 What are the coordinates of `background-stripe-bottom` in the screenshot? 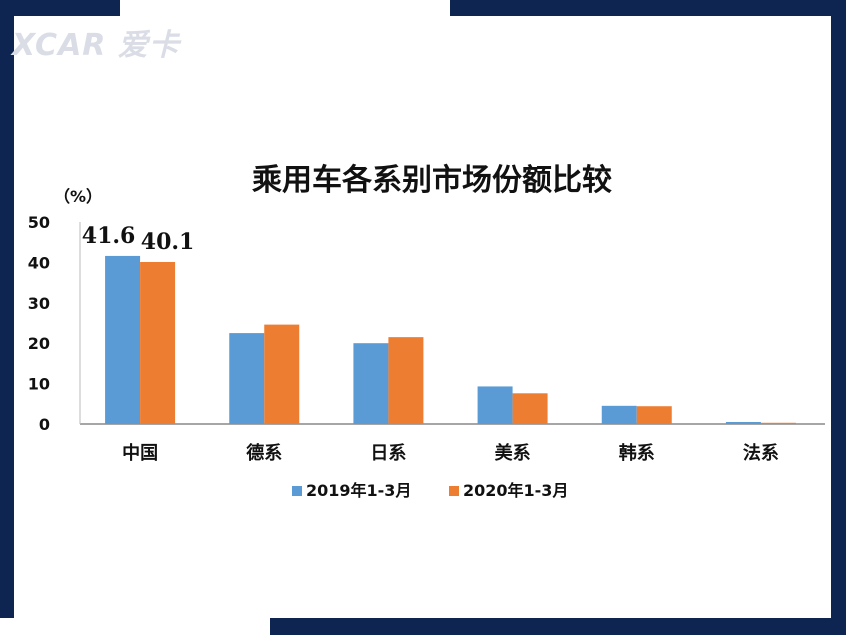 It's located at (135, 626).